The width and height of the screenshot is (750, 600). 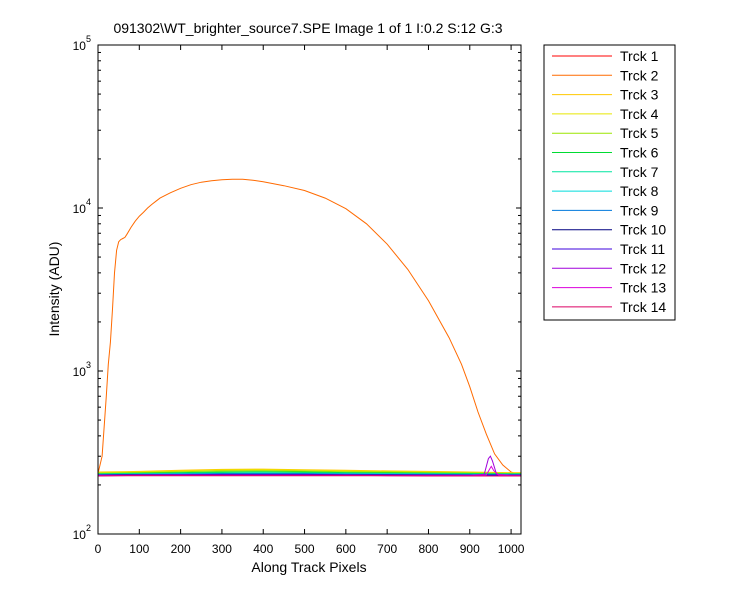 I want to click on x-tick-label: 100, so click(x=139, y=549).